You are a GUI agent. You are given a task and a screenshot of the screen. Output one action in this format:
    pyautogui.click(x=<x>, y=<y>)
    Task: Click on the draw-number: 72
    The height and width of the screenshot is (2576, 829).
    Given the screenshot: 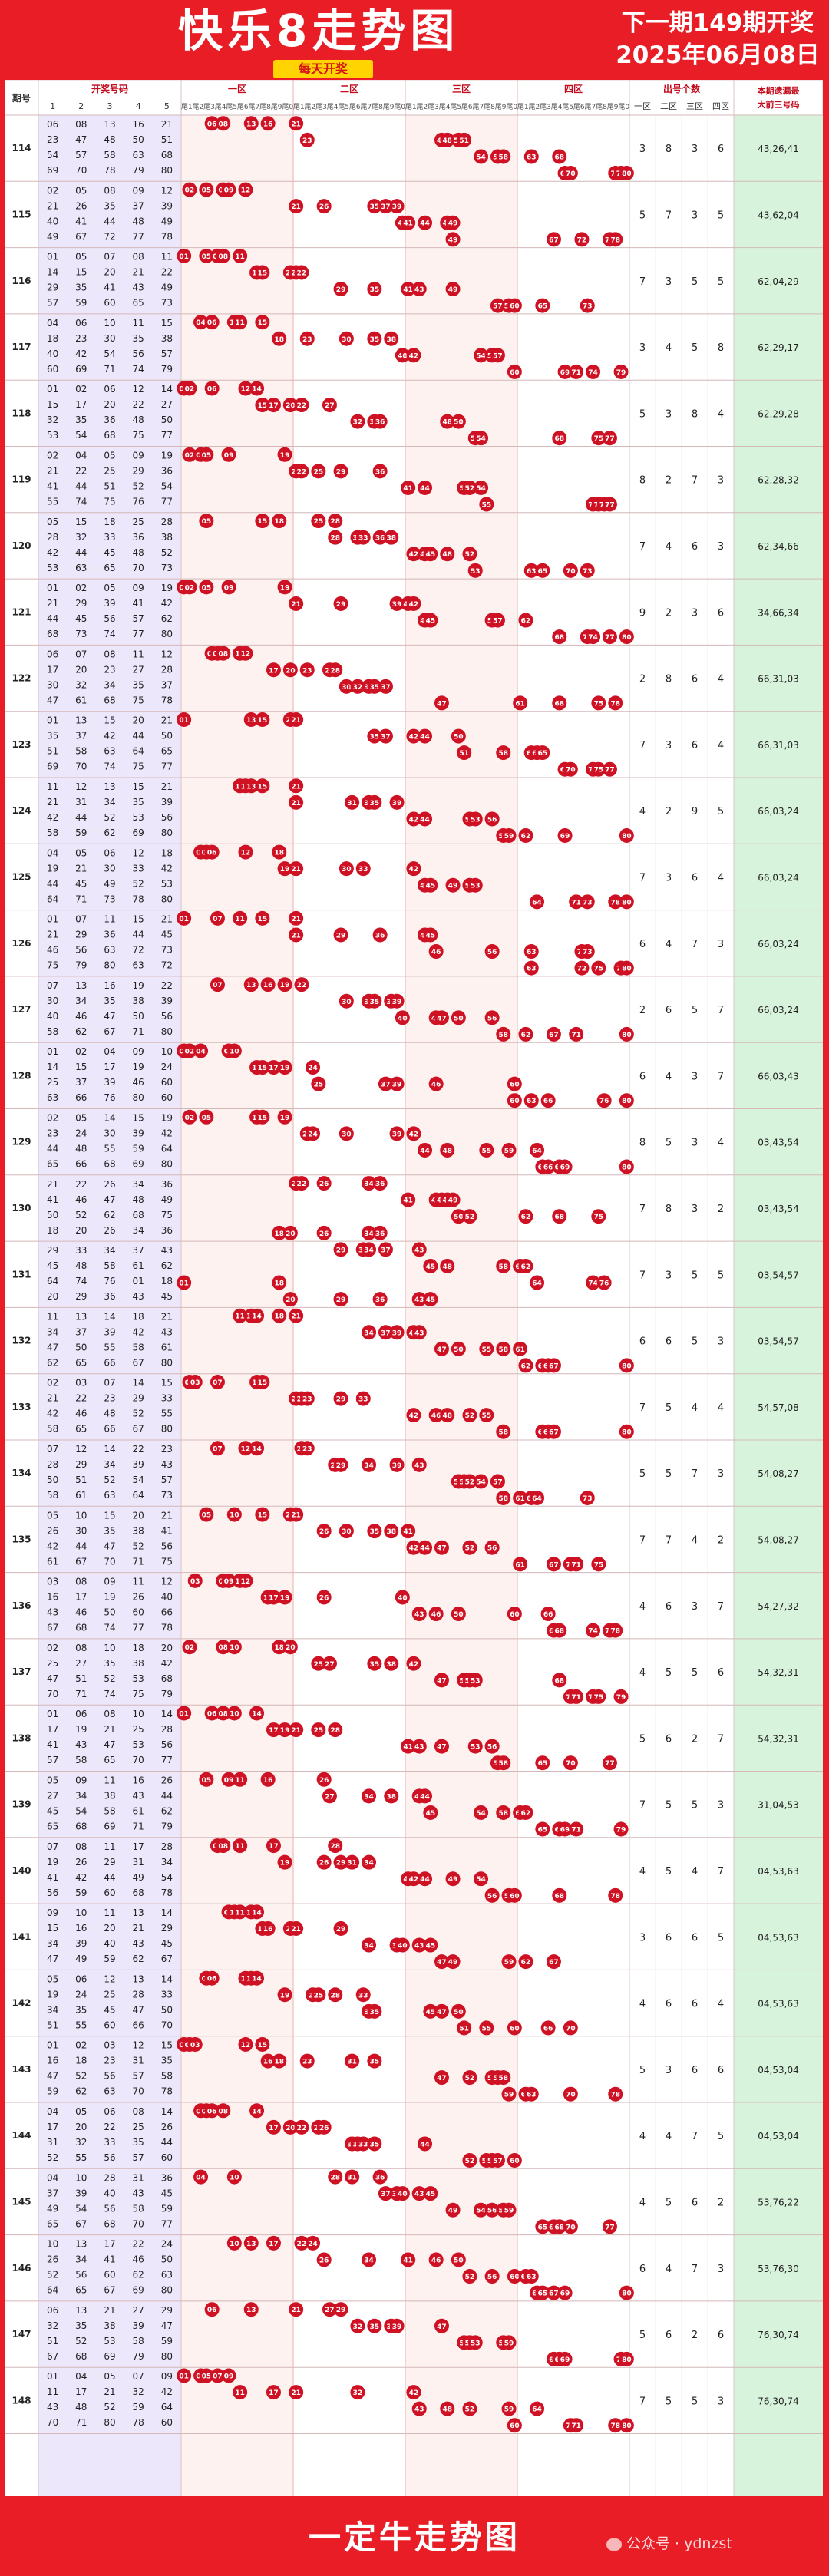 What is the action you would take?
    pyautogui.click(x=109, y=237)
    